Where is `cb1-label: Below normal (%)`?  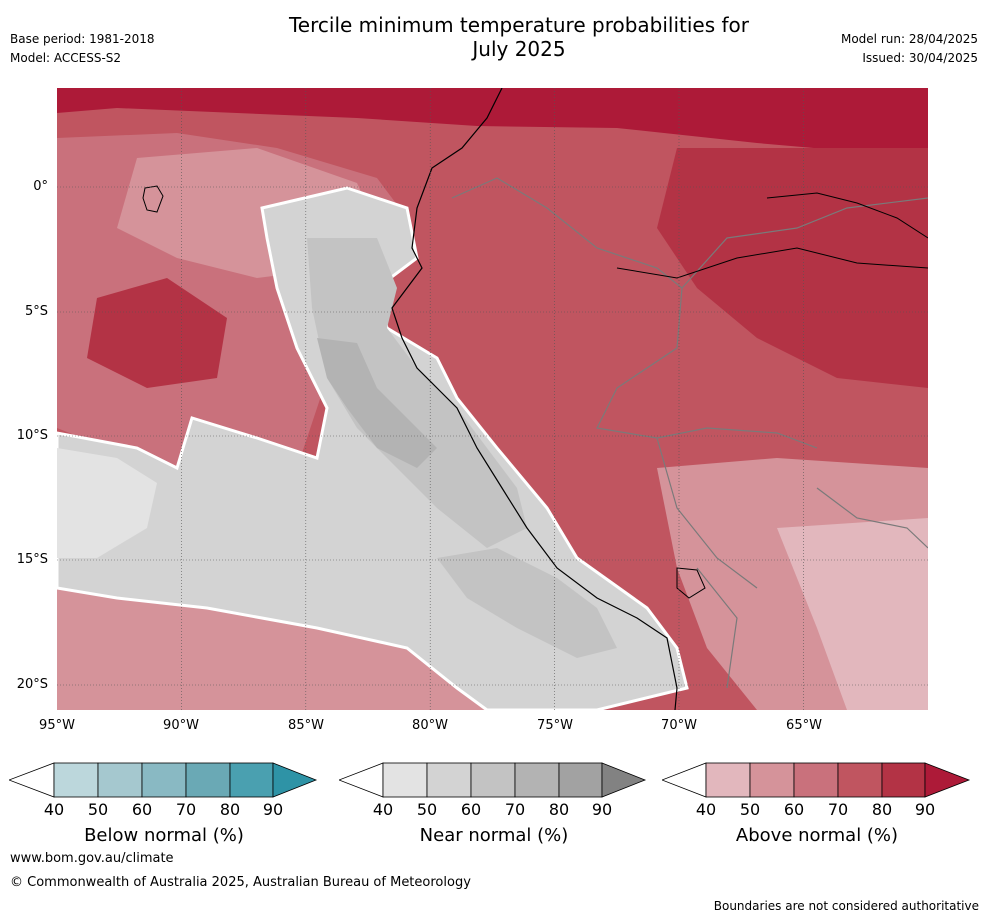
cb1-label: Below normal (%) is located at coordinates (164, 835).